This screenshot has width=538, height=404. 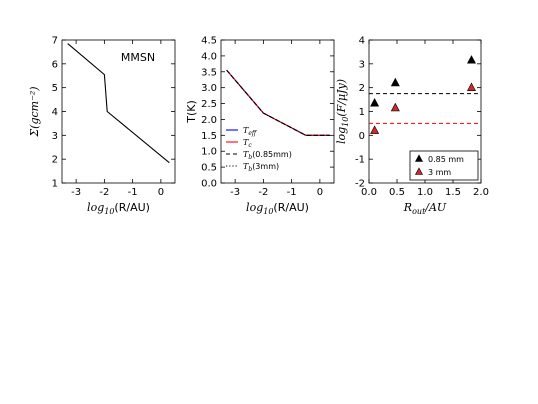 I want to click on y-tick-label: 0.0, so click(x=209, y=184).